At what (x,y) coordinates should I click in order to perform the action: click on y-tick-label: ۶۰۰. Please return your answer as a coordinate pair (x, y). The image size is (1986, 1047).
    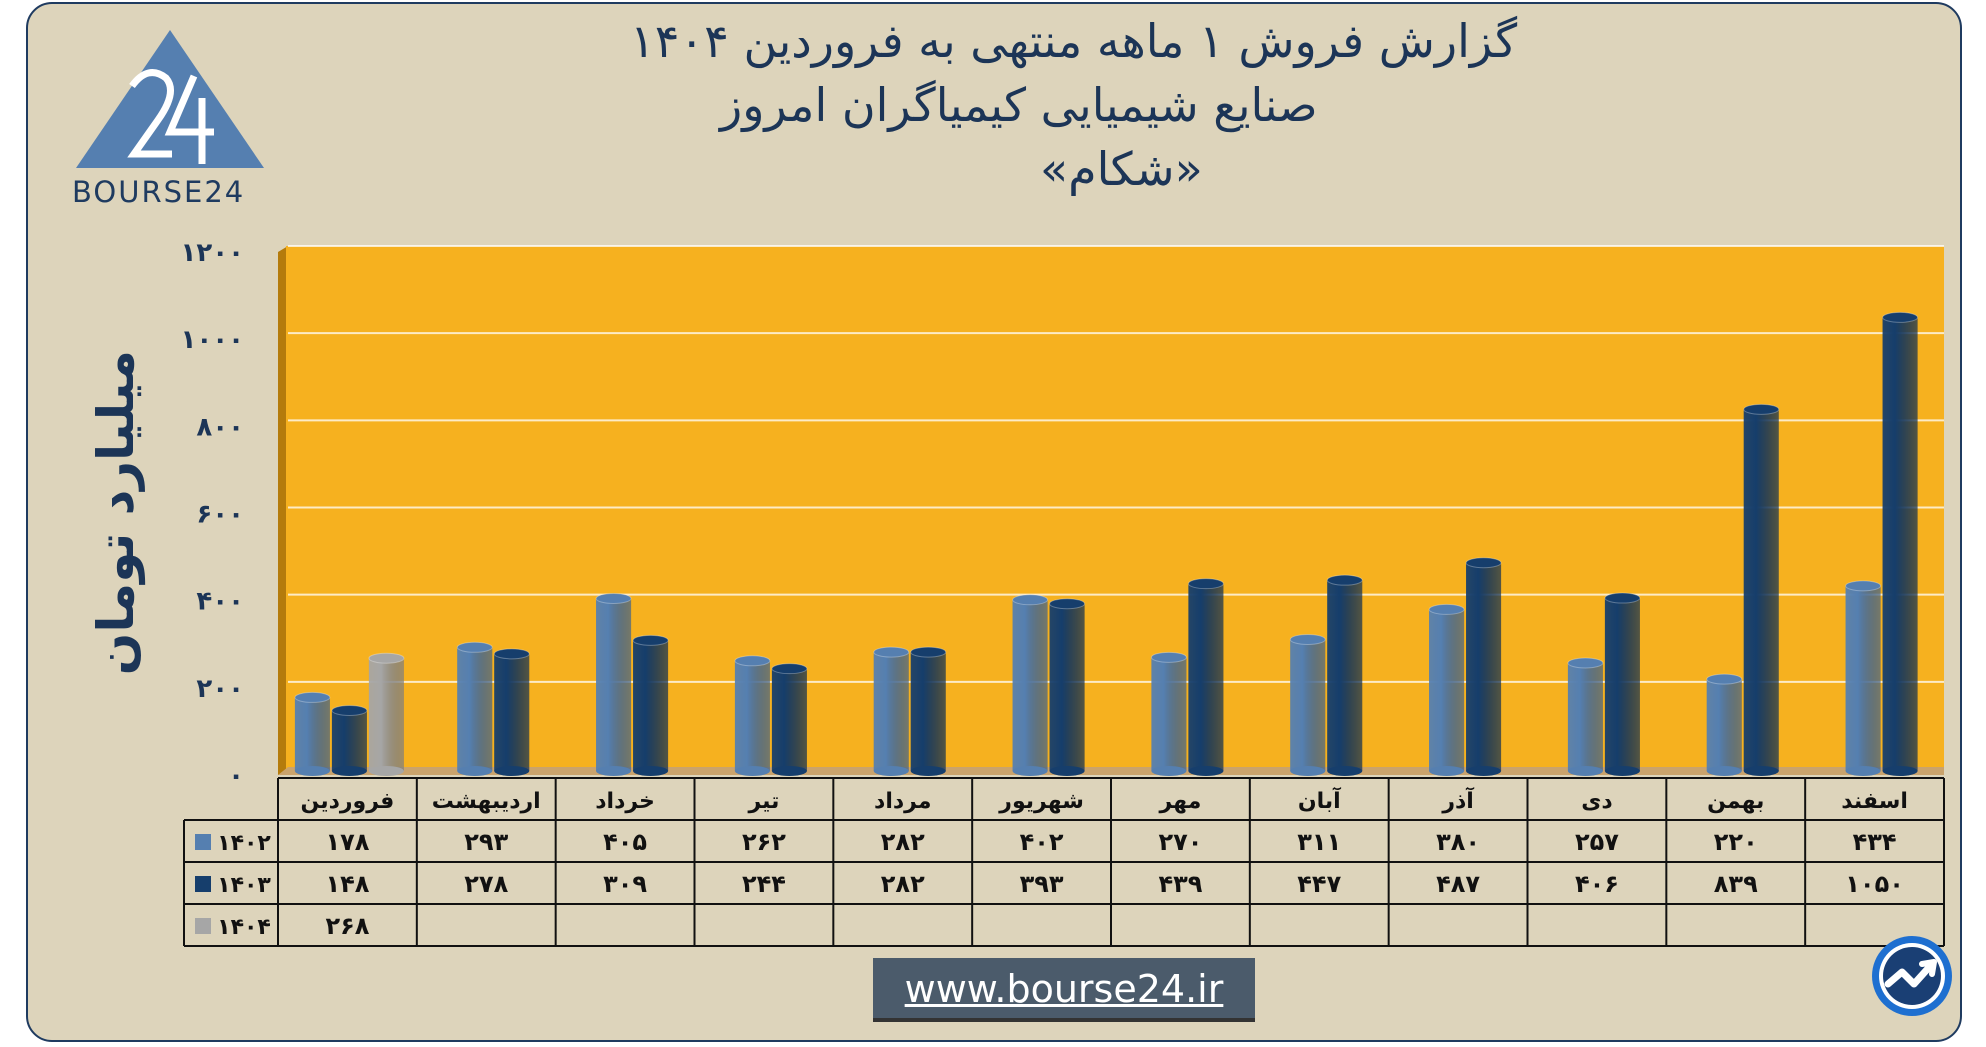
    Looking at the image, I should click on (220, 515).